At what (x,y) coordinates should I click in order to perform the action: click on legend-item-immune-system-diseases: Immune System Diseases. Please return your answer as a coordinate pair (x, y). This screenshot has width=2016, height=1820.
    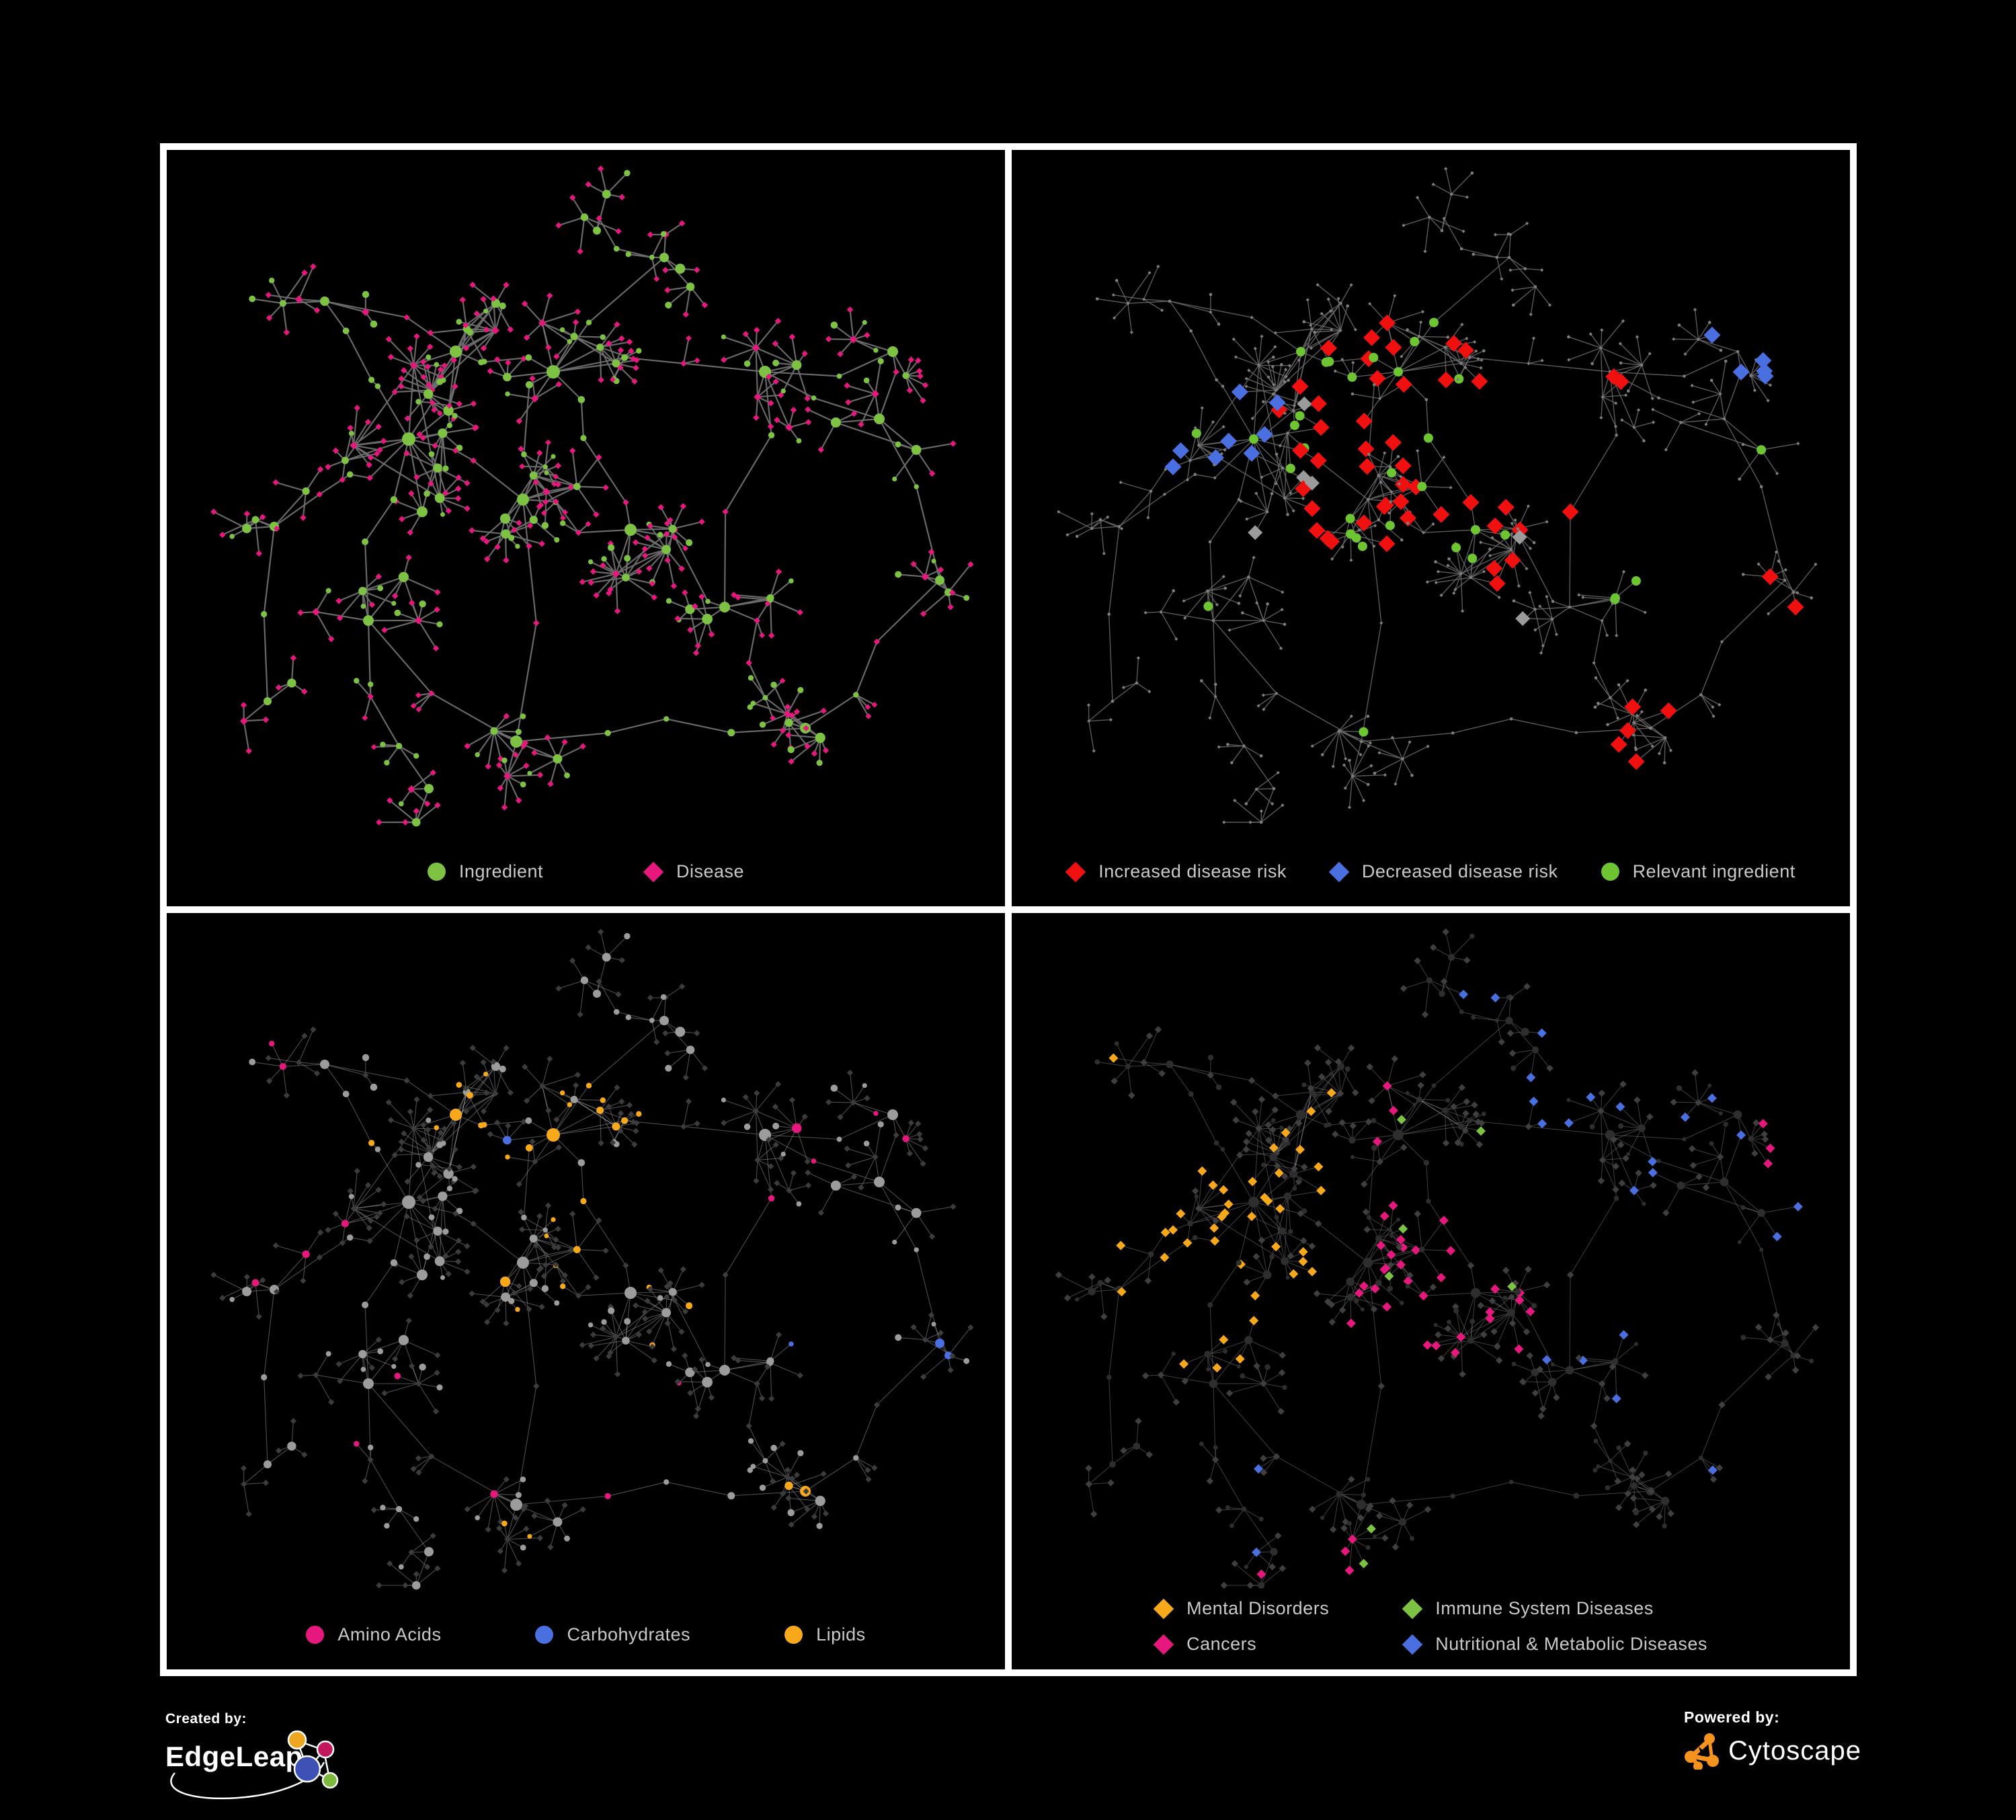
    Looking at the image, I should click on (1528, 1608).